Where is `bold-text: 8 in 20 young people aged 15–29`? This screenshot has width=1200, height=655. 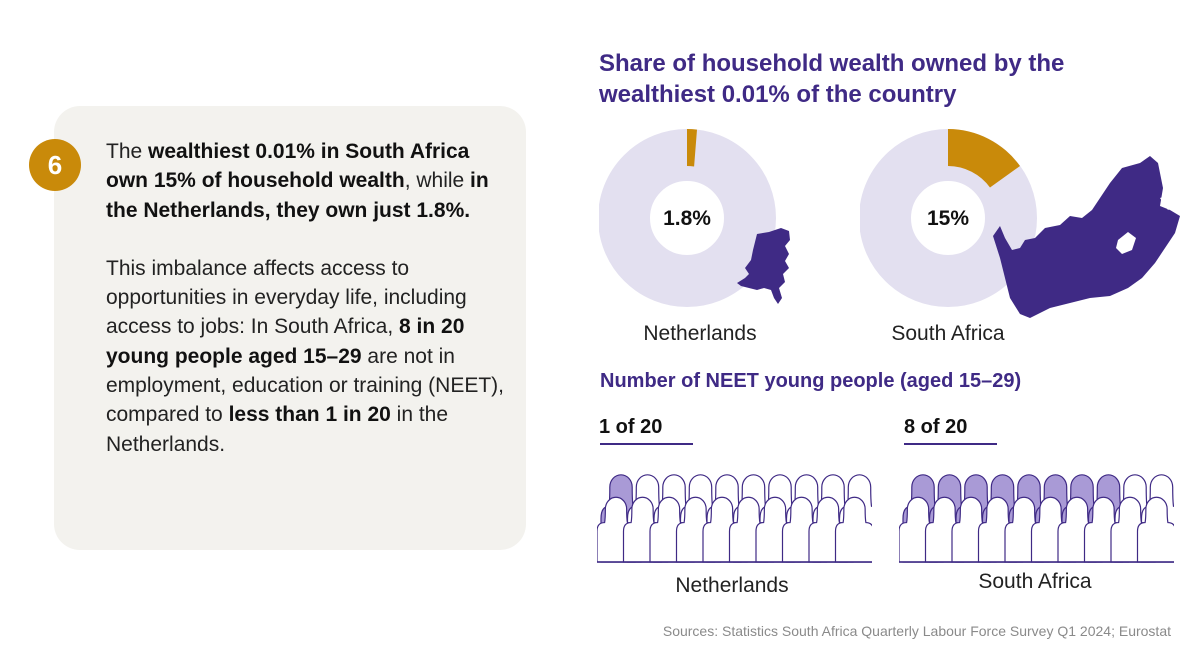
bold-text: 8 in 20 young people aged 15–29 is located at coordinates (285, 341).